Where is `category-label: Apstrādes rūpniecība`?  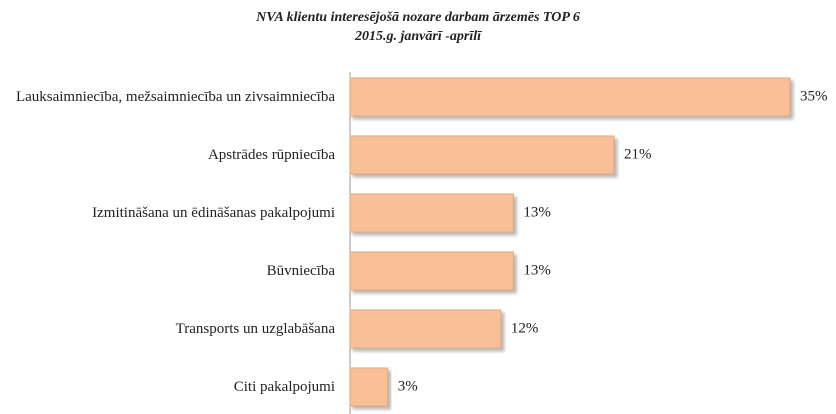 category-label: Apstrādes rūpniecība is located at coordinates (271, 154).